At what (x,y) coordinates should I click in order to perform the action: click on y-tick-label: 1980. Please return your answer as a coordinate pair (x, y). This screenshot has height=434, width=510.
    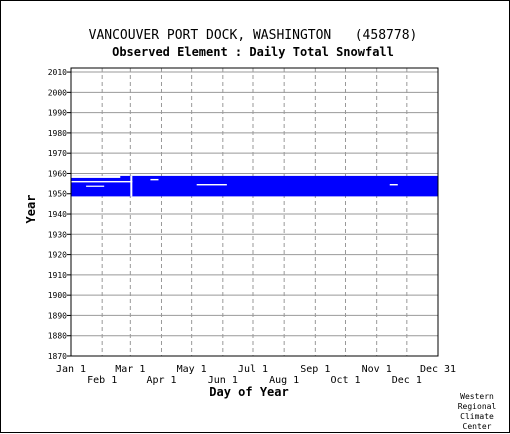
    Looking at the image, I should click on (57, 133).